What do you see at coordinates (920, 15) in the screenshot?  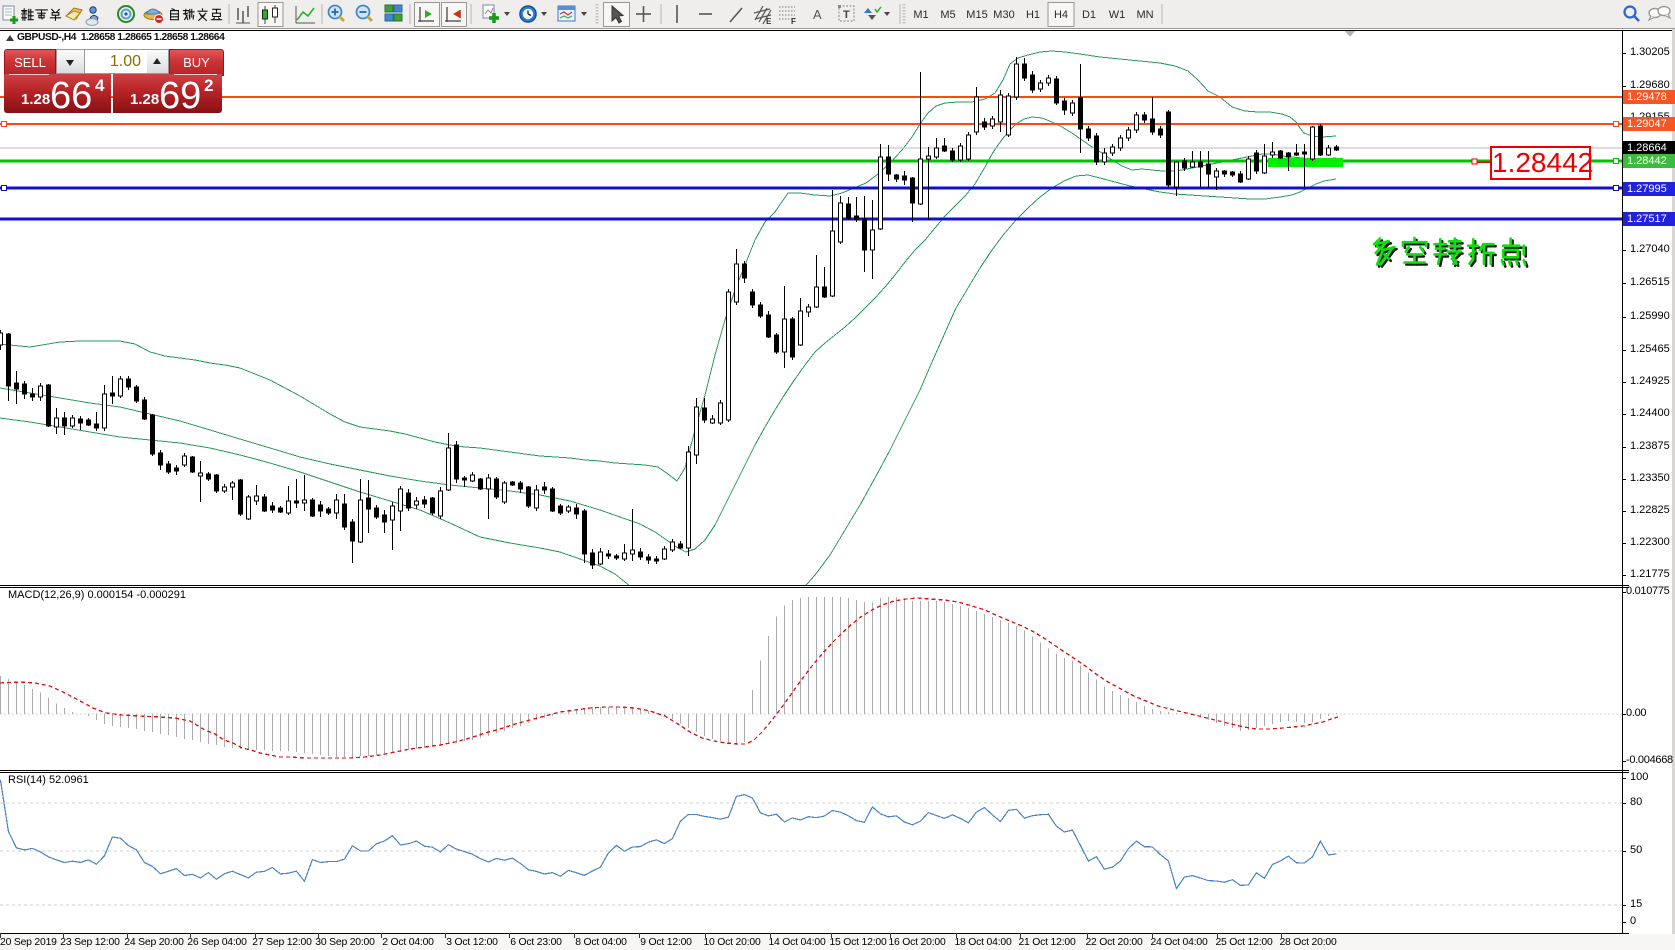 I see `svg-text: M1` at bounding box center [920, 15].